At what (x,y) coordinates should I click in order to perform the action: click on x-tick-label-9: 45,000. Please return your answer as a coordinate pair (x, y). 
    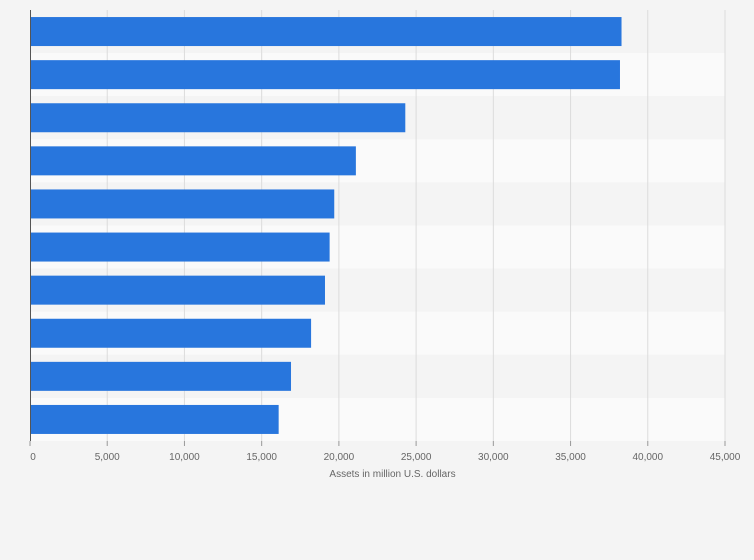
    Looking at the image, I should click on (725, 457).